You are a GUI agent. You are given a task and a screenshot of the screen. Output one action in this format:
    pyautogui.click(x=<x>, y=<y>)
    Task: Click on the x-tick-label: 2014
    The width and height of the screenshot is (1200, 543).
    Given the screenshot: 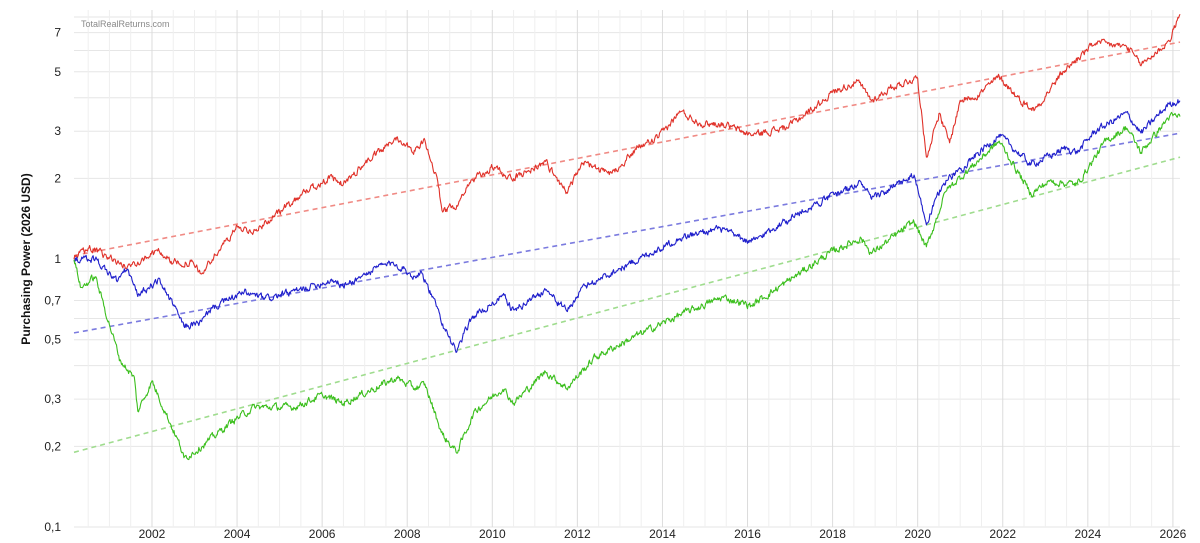 What is the action you would take?
    pyautogui.click(x=662, y=534)
    